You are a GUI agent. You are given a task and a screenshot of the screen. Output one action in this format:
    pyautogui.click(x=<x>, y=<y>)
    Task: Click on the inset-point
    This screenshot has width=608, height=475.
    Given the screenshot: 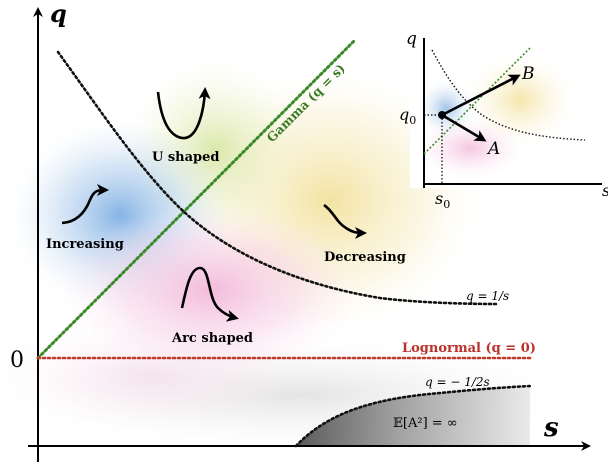 What is the action you would take?
    pyautogui.click(x=442, y=115)
    